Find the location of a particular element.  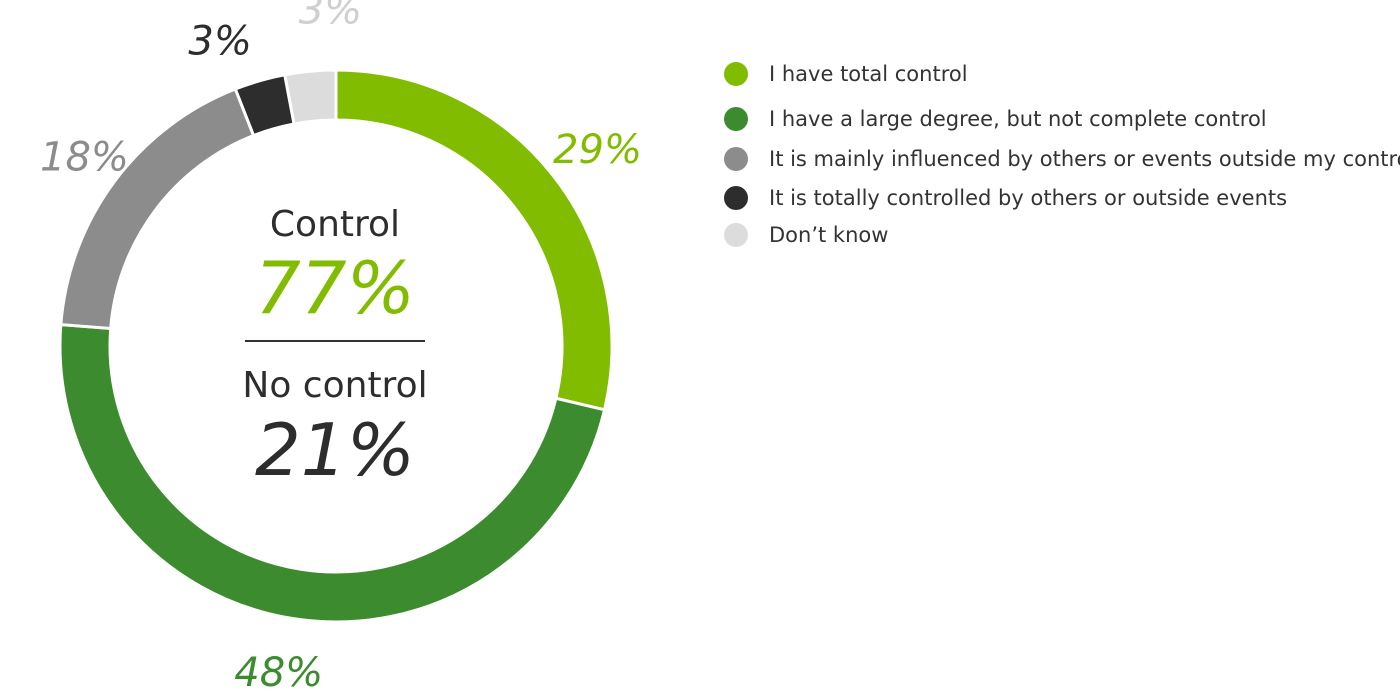

center-no-control-label: No control is located at coordinates (335, 385).